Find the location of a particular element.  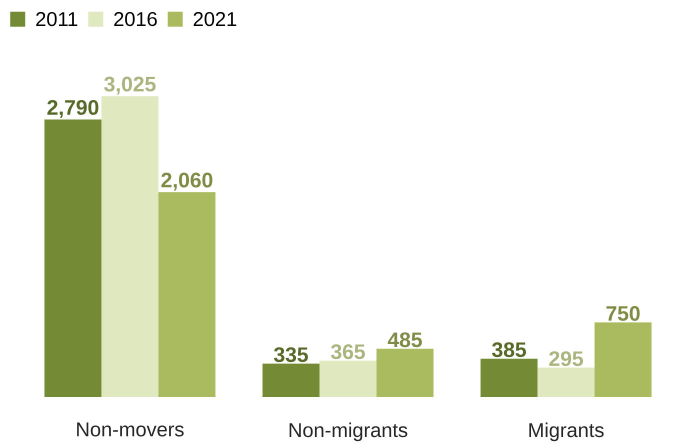

legend-label: 2016 is located at coordinates (135, 19).